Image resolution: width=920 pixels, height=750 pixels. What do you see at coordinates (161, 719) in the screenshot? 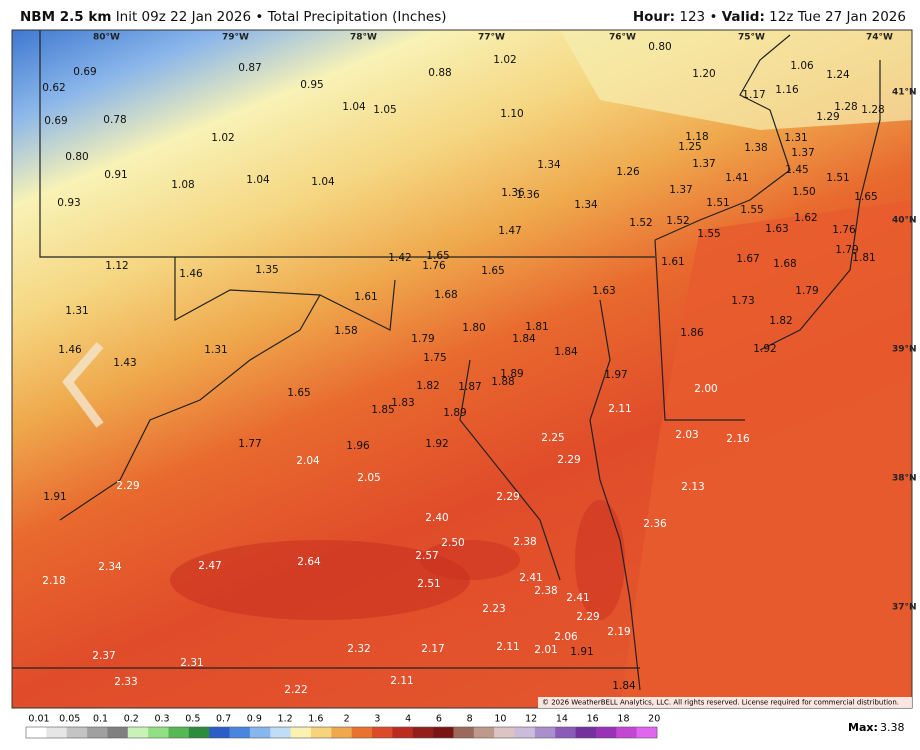
I see `colorbar-label: 0.3` at bounding box center [161, 719].